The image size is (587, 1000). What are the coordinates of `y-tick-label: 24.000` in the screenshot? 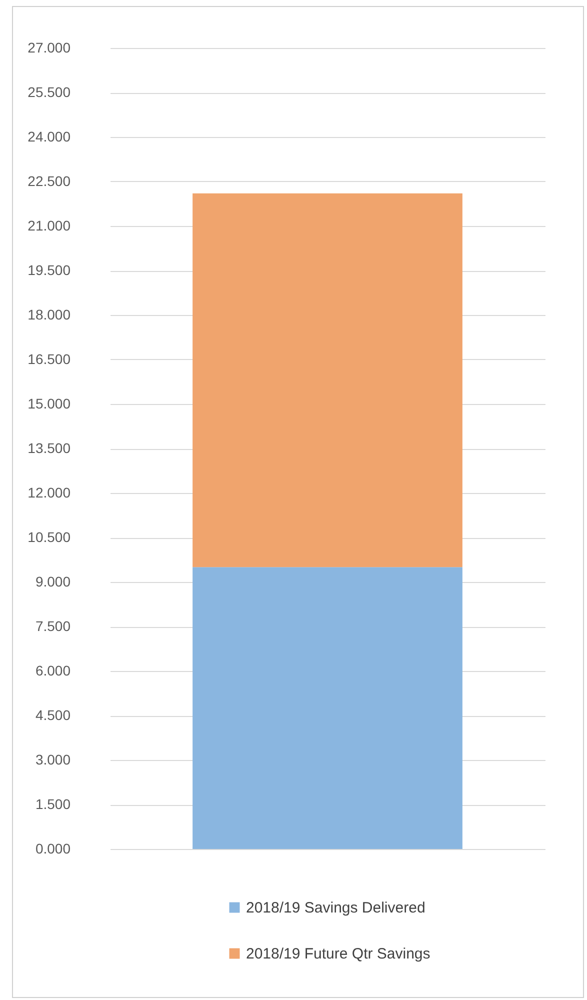 It's located at (49, 136).